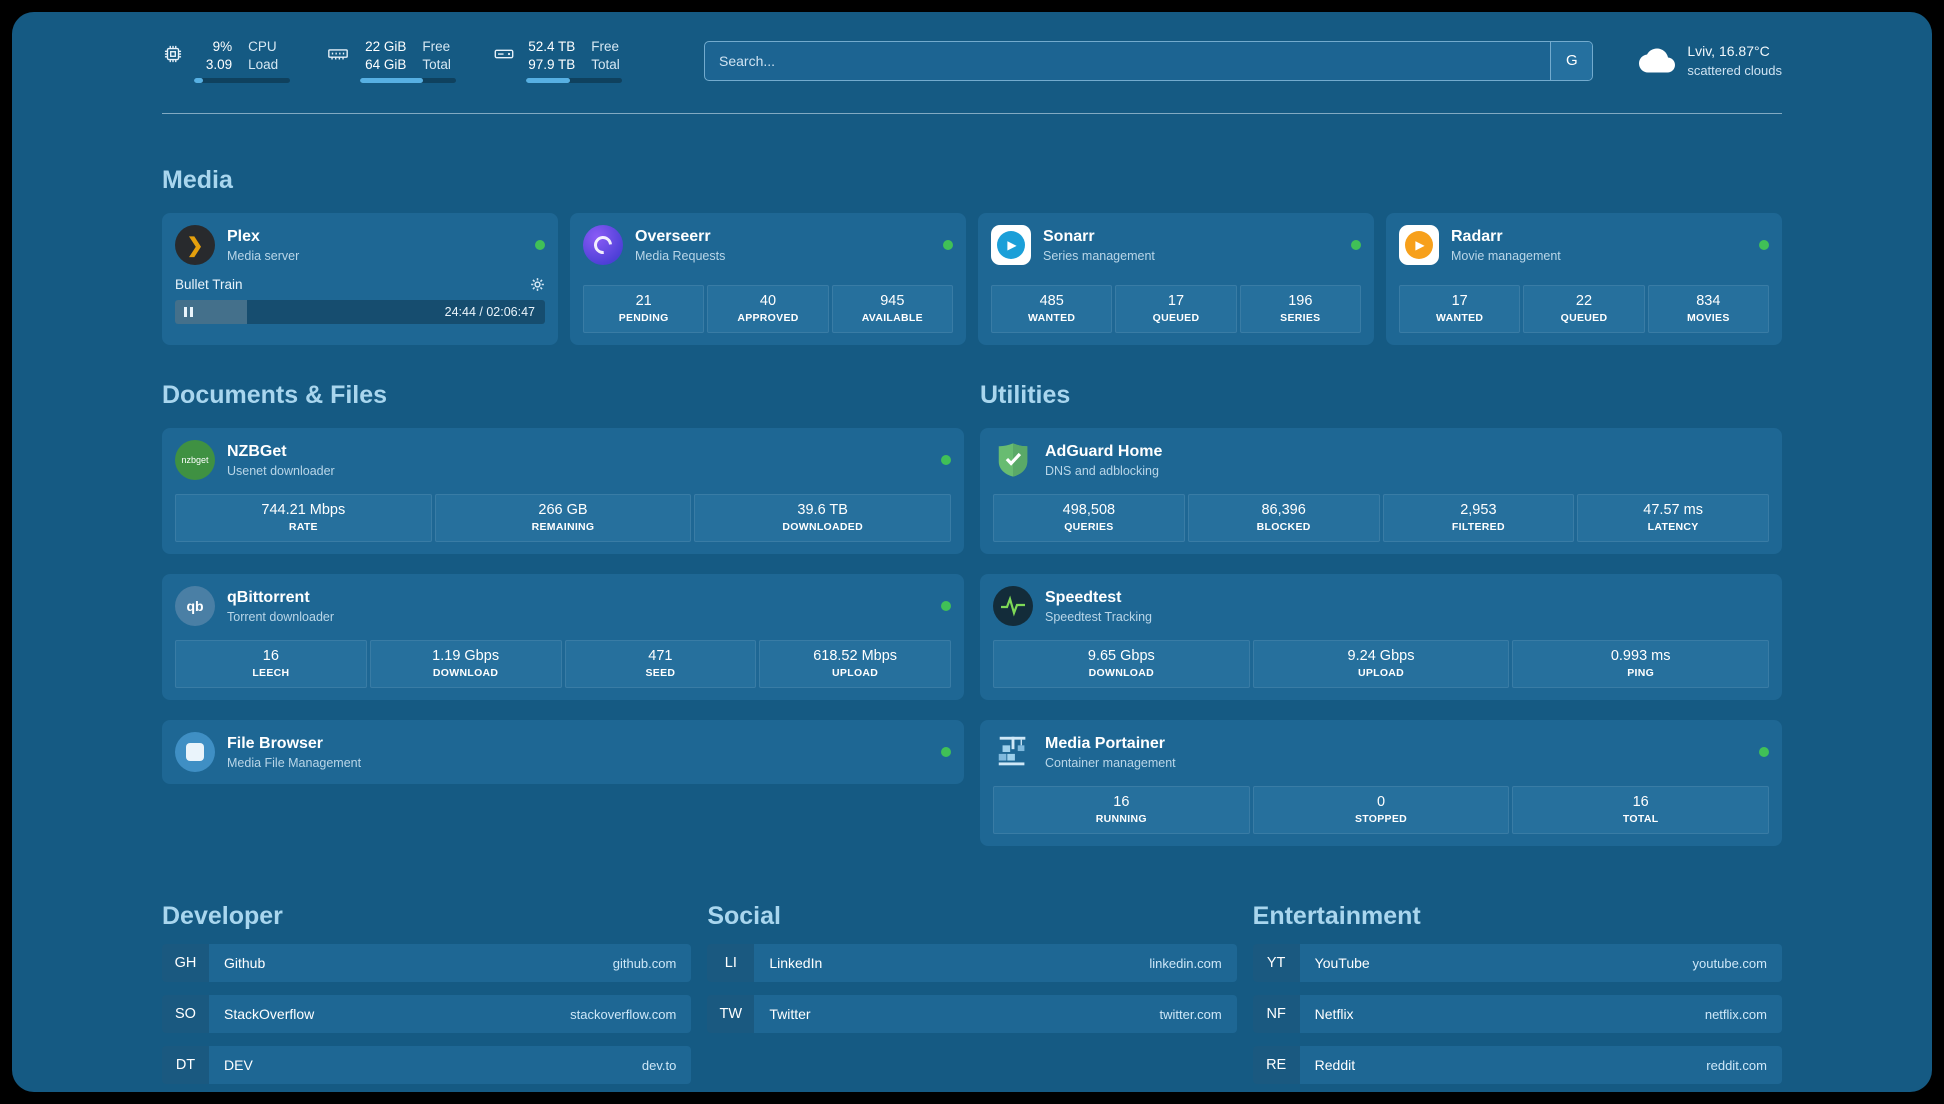  Describe the element at coordinates (1381, 752) in the screenshot. I see `app-tile-portainer: Media Portainer Container management` at that location.